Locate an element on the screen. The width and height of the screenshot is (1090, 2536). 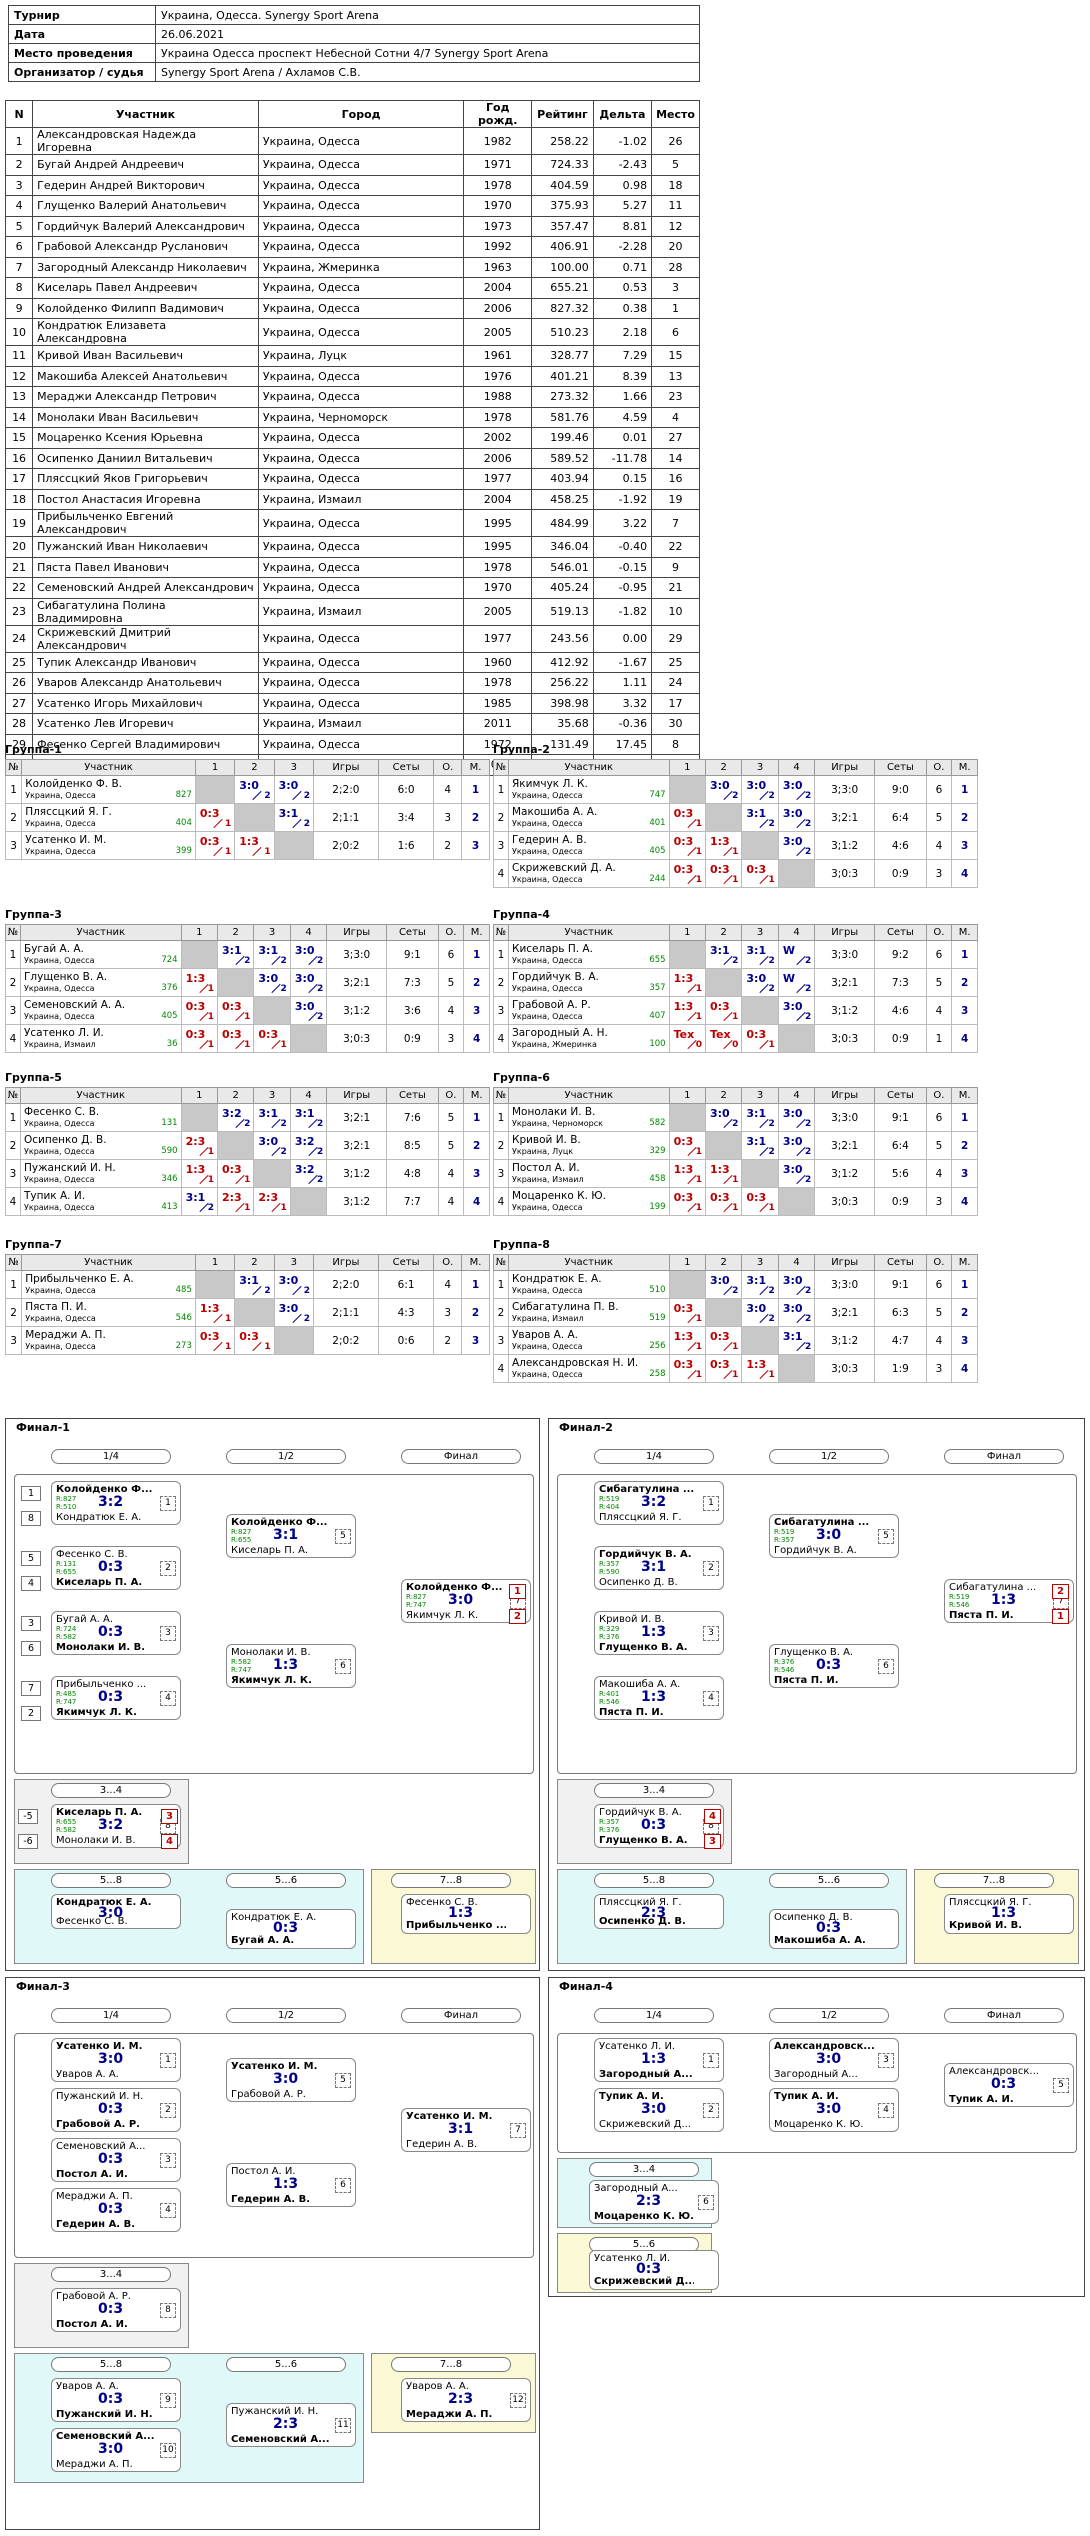
games: 2;1:1 is located at coordinates (345, 1312).